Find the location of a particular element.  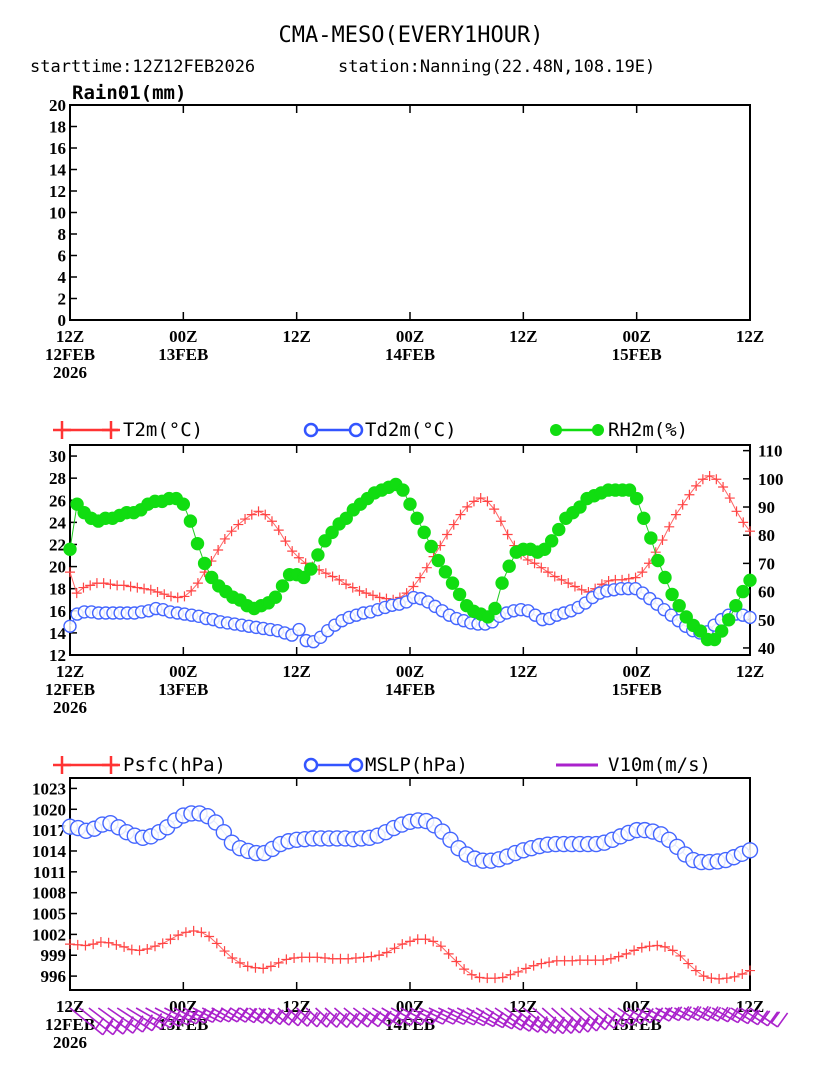

rain-ytick-label: 4 is located at coordinates (62, 277).